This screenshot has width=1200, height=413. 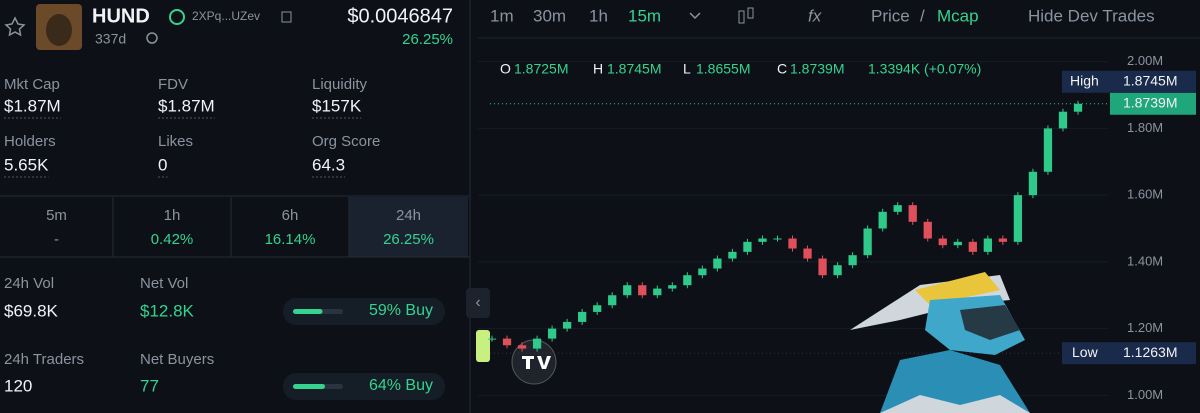 What do you see at coordinates (177, 17) in the screenshot?
I see `verified-icon` at bounding box center [177, 17].